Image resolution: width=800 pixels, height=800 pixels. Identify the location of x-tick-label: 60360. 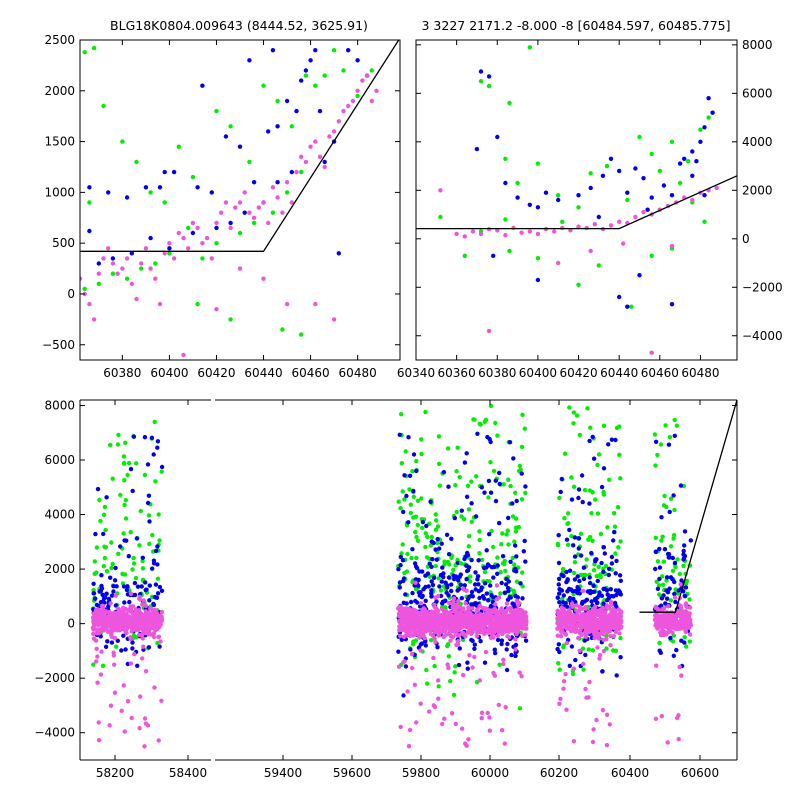
(457, 373).